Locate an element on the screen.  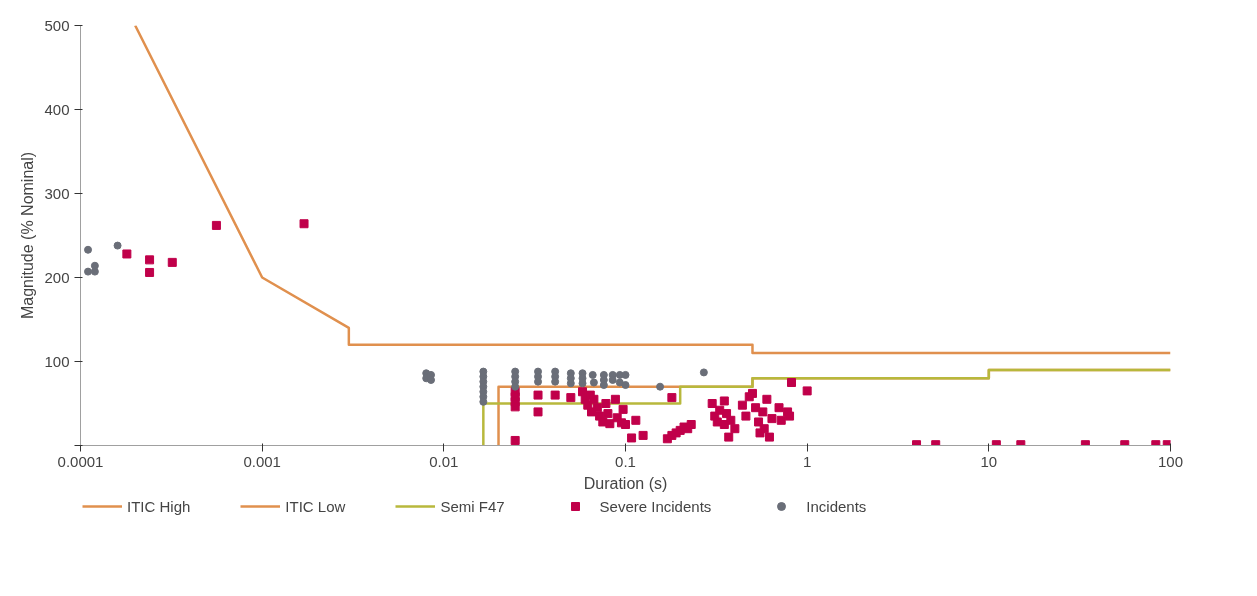
legend-label: ITIC Low is located at coordinates (315, 506).